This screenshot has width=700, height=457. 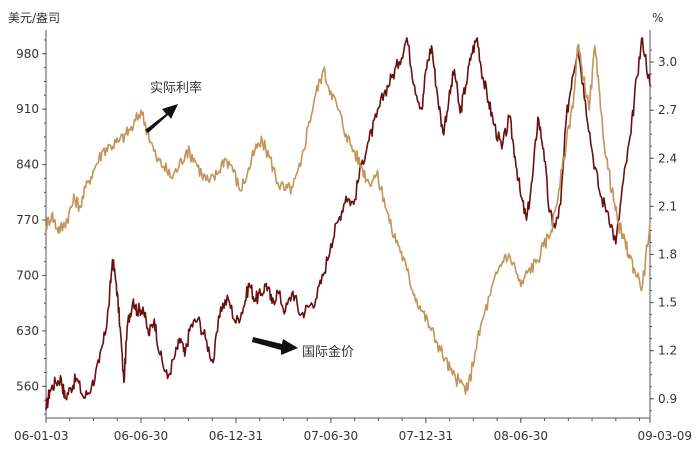 I want to click on right-tick-label: 2.1, so click(x=667, y=206).